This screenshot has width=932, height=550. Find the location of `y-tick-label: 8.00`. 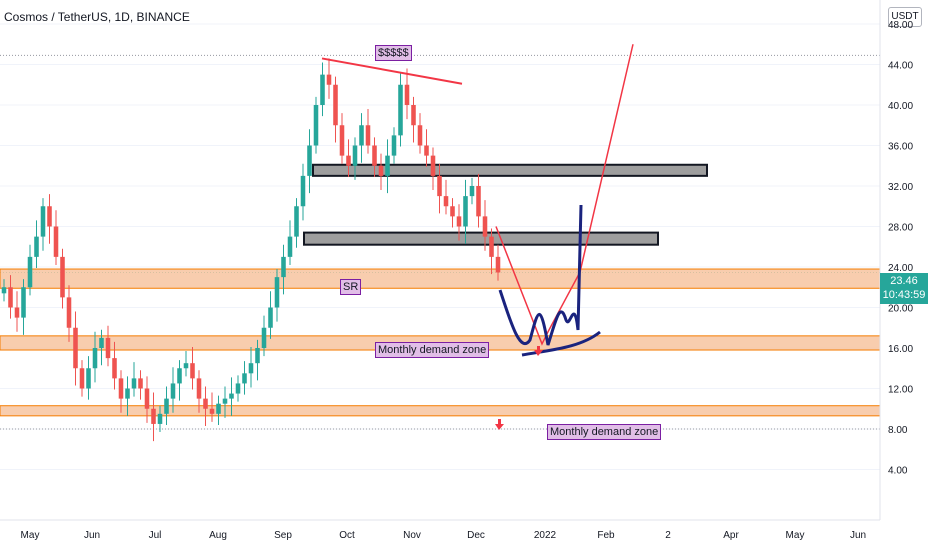

y-tick-label: 8.00 is located at coordinates (898, 430).